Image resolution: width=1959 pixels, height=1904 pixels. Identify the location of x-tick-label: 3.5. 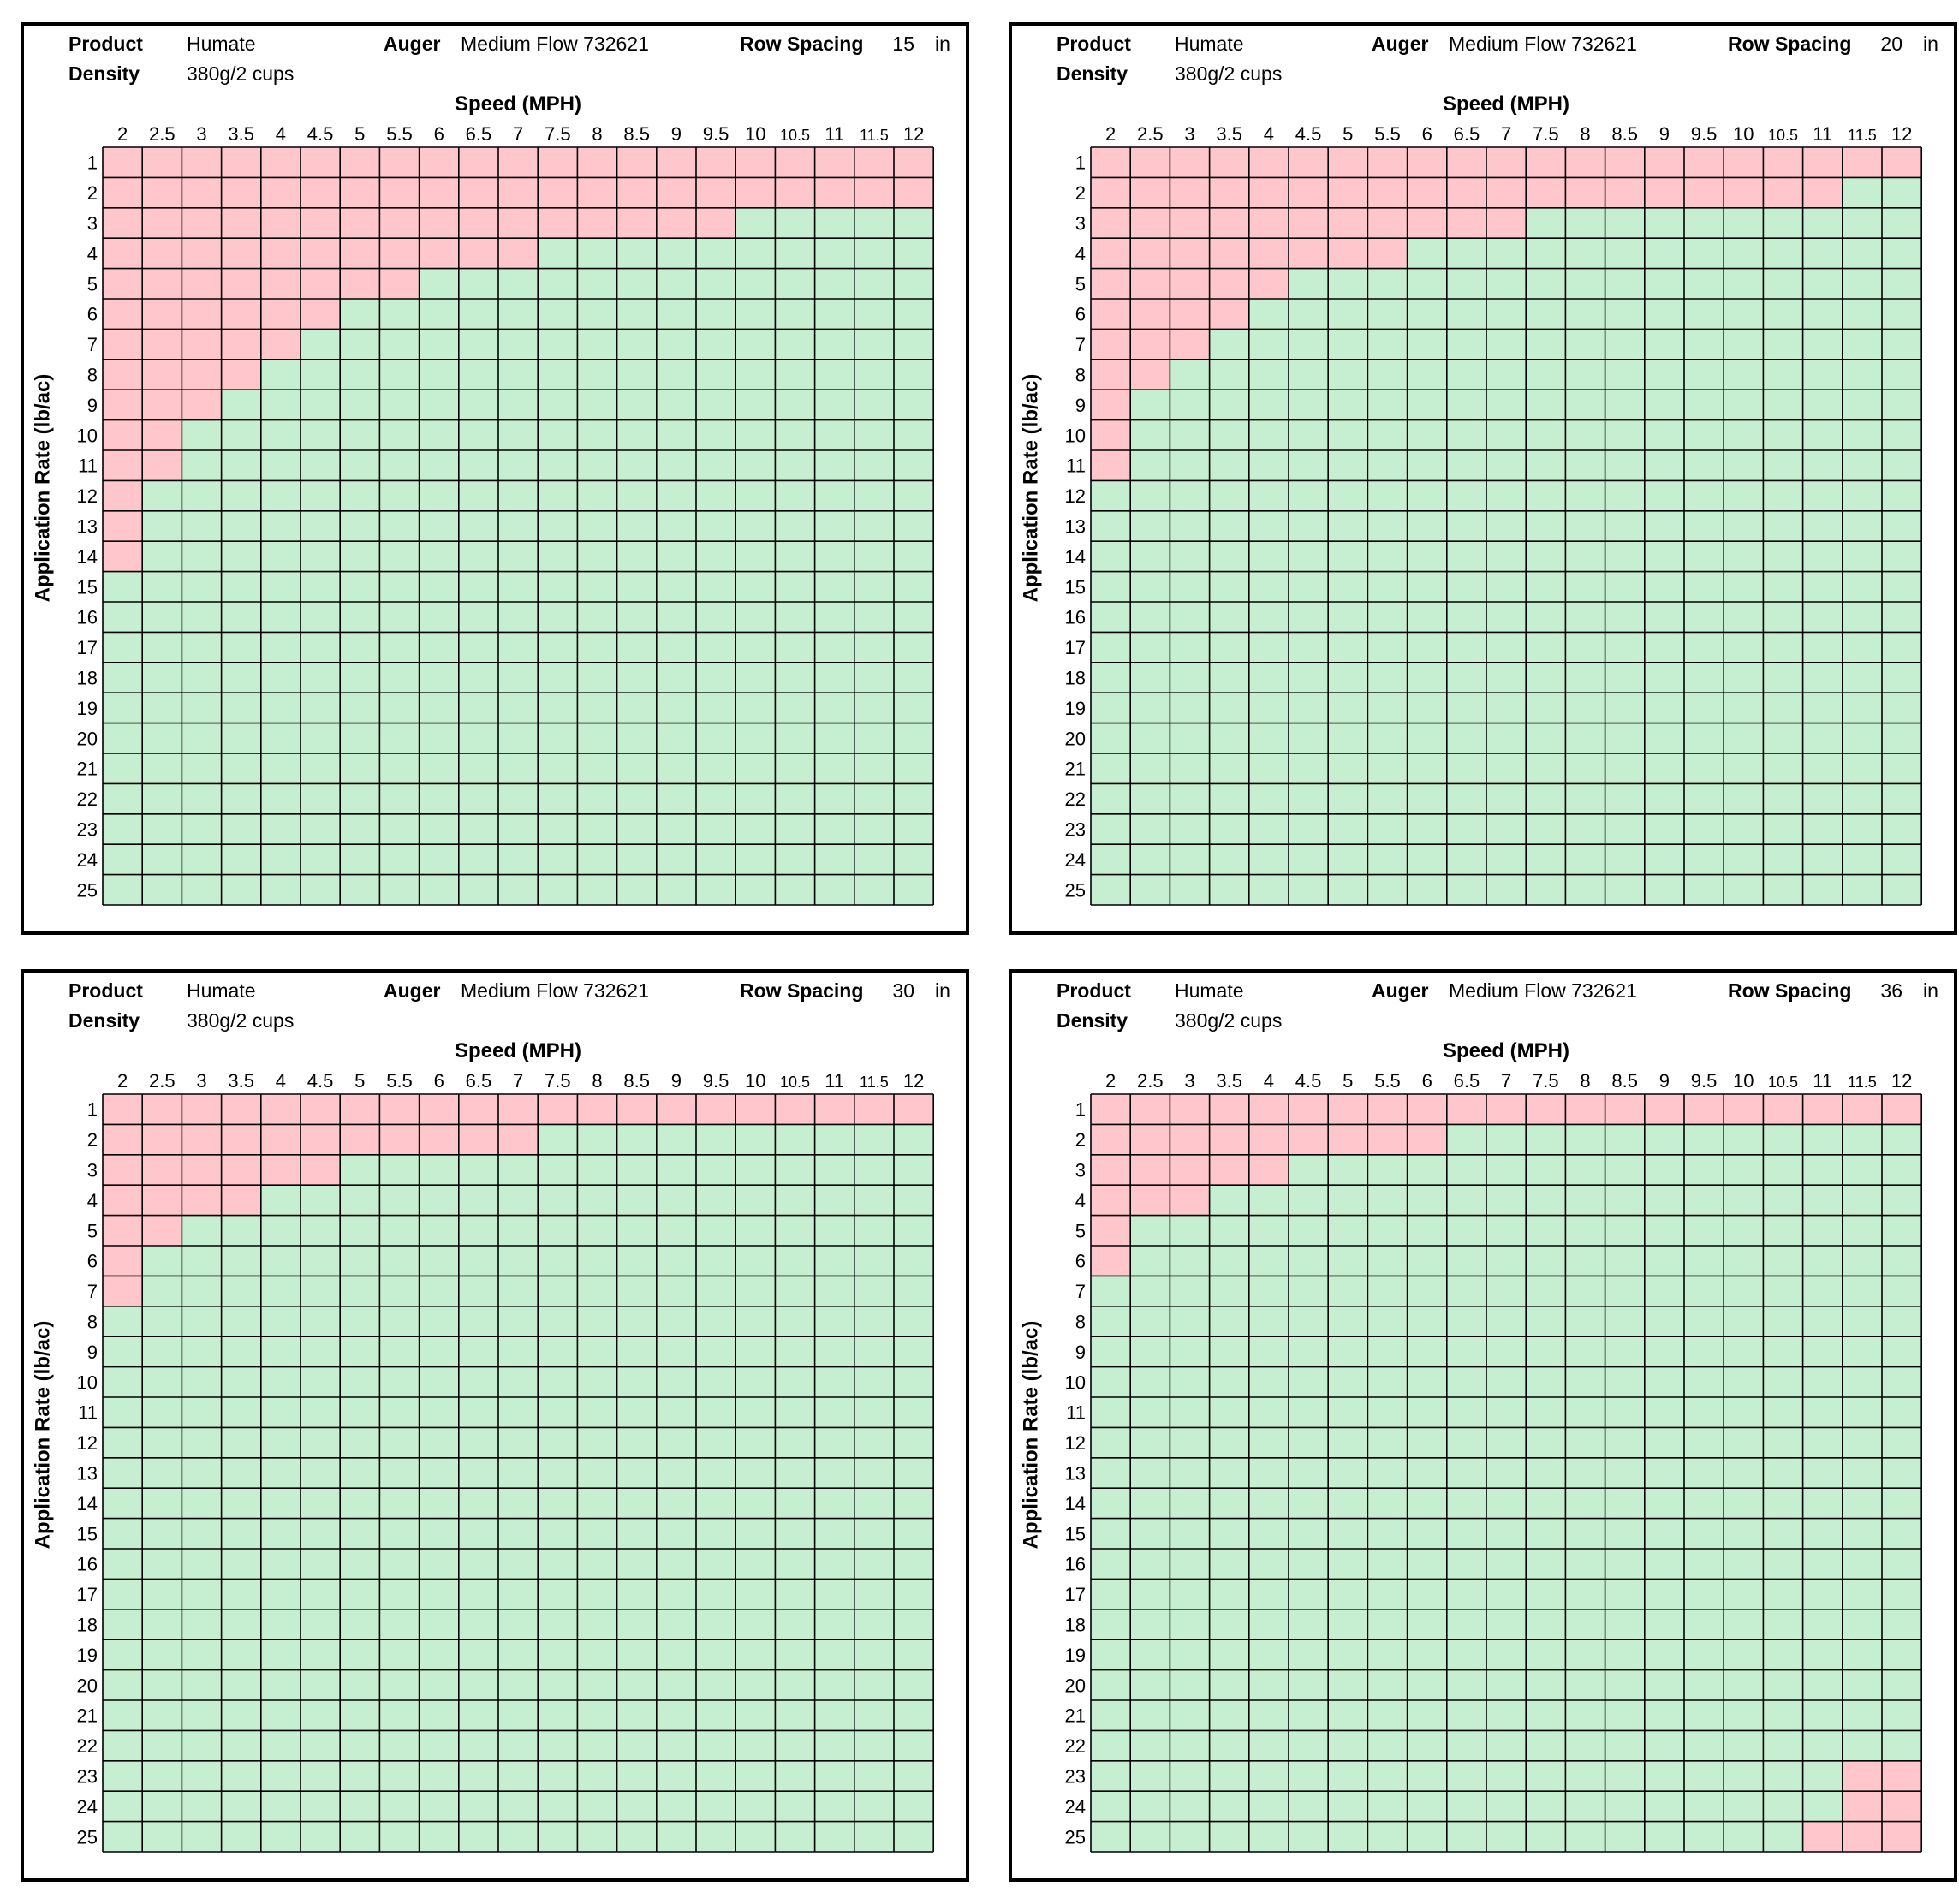
(241, 134).